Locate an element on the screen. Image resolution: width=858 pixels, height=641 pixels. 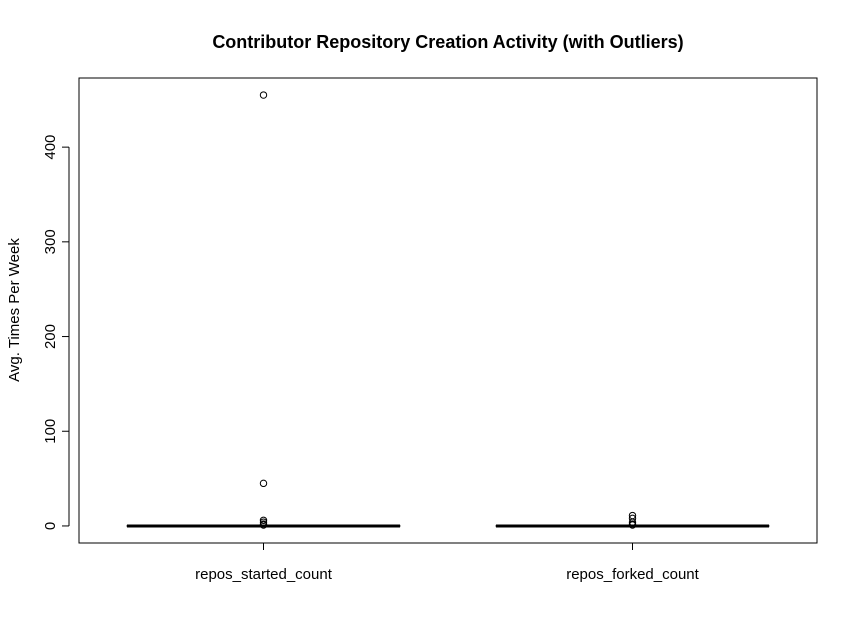
x-ticks: repos_started_count repos_forked_count is located at coordinates (447, 563).